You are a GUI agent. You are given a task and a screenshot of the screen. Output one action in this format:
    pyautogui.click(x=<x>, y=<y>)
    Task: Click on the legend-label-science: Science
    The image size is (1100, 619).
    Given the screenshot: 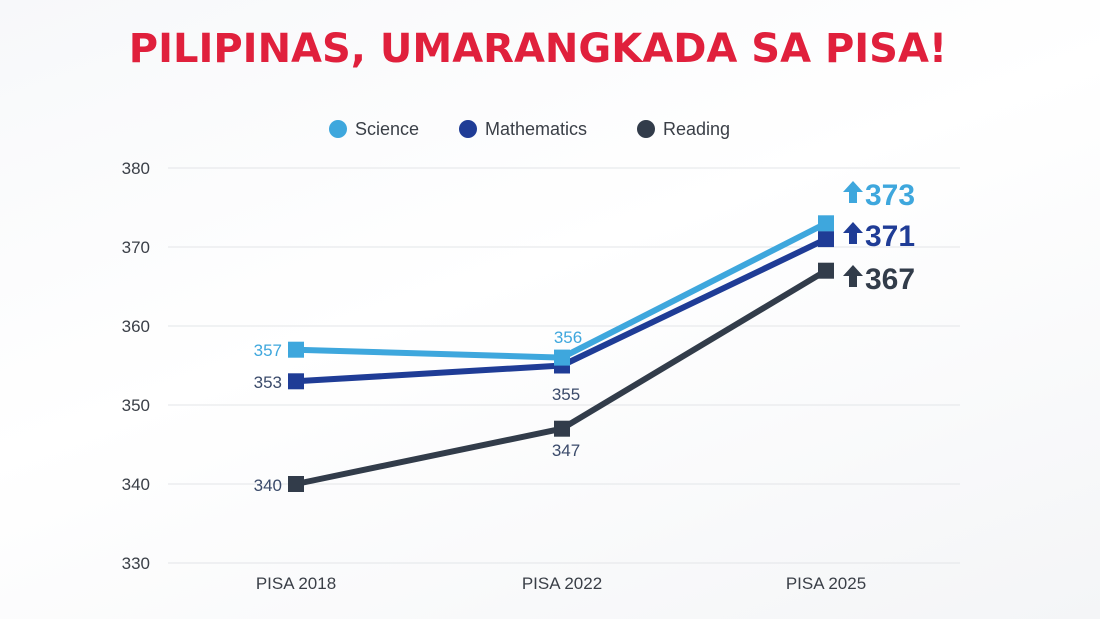 What is the action you would take?
    pyautogui.click(x=387, y=129)
    